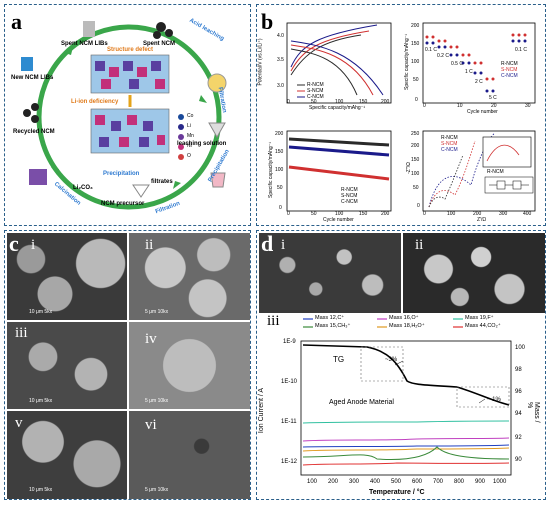 The width and height of the screenshot is (550, 505). I want to click on rate-ytick-3: 50, so click(416, 80).